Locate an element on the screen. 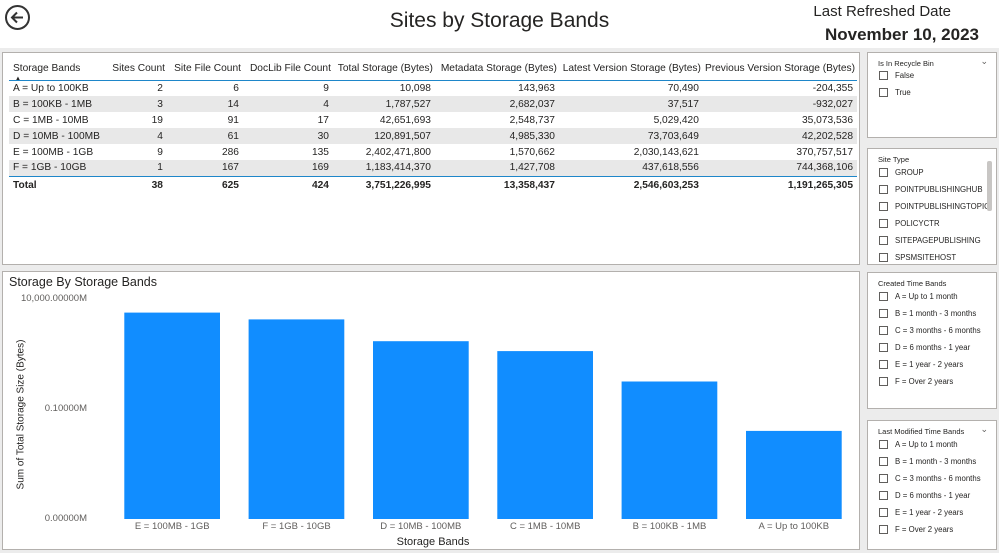  y-tick-label: 10,000.00000M is located at coordinates (53, 298).